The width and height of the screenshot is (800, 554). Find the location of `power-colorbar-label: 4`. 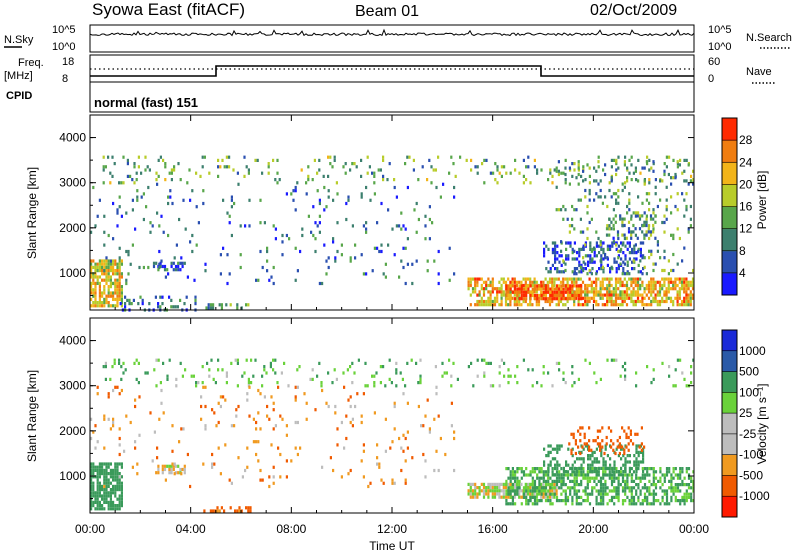

power-colorbar-label: 4 is located at coordinates (742, 273).